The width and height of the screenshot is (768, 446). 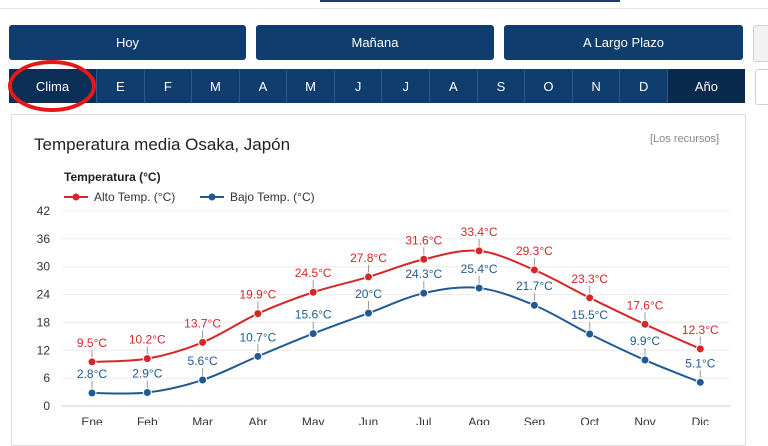 I want to click on tab-month-oct: O, so click(x=549, y=86).